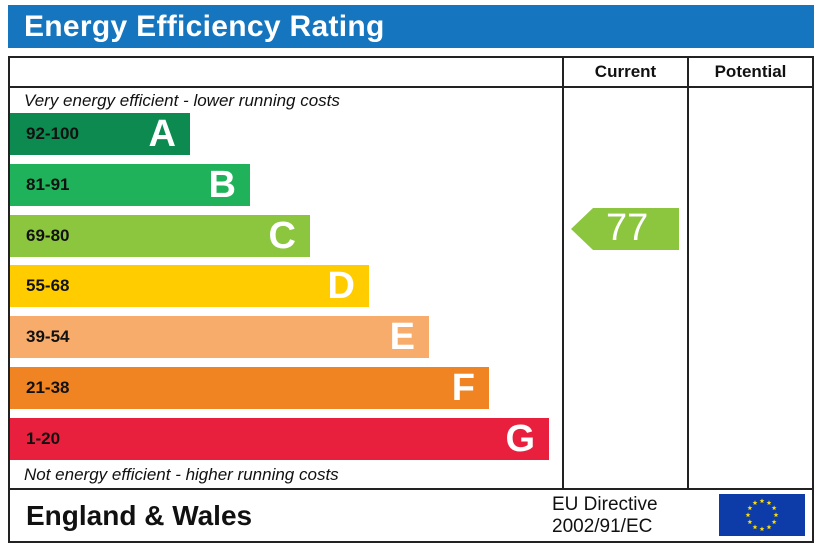 The height and width of the screenshot is (547, 820). I want to click on band-range-label: 1-20, so click(43, 438).